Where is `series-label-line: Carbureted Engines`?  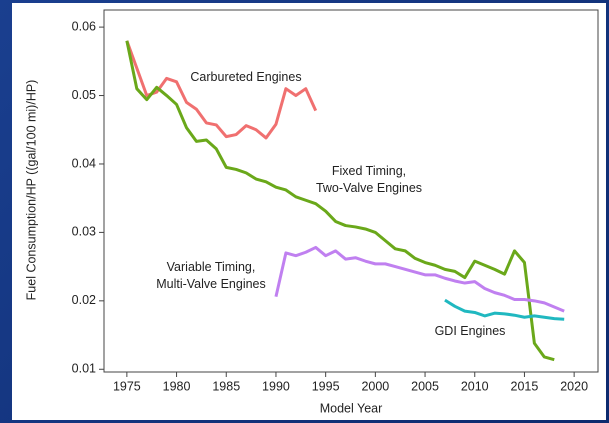
series-label-line: Carbureted Engines is located at coordinates (245, 77).